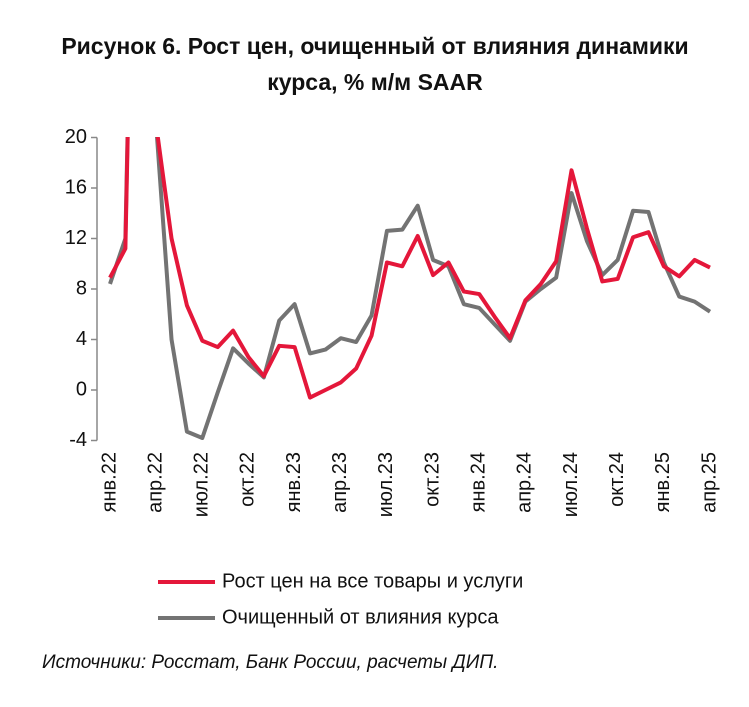 The width and height of the screenshot is (749, 707). I want to click on x-tick-label: окт.24, so click(617, 479).